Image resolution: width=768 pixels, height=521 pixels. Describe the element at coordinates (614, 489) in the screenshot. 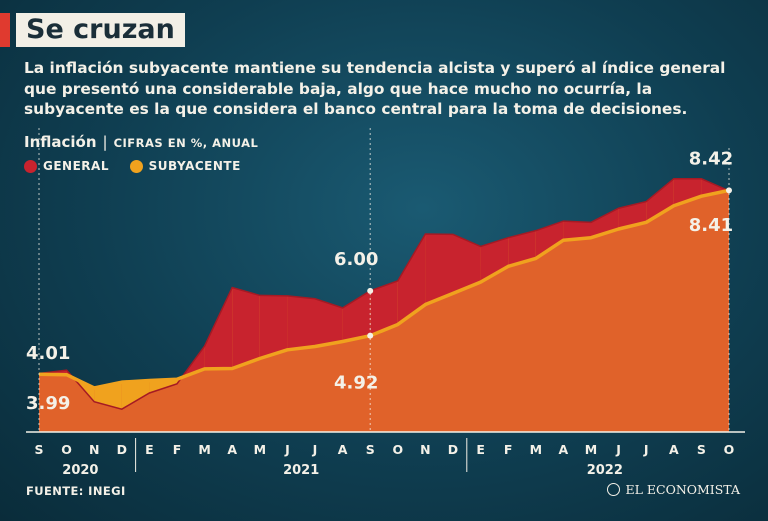

I see `brand-mark-icon` at that location.